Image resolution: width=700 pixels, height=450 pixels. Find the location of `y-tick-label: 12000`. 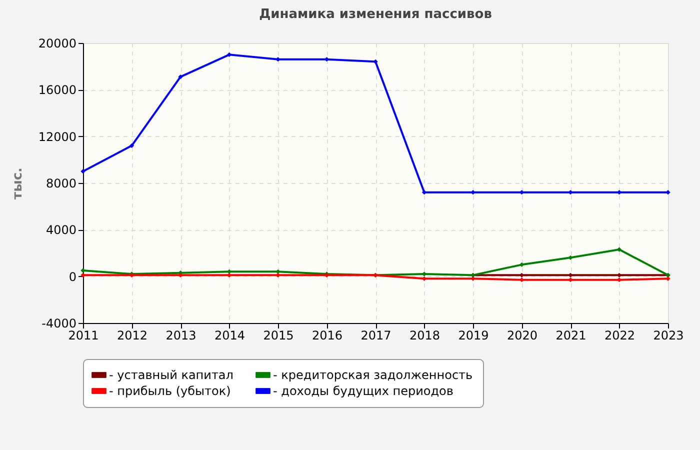

y-tick-label: 12000 is located at coordinates (57, 137).